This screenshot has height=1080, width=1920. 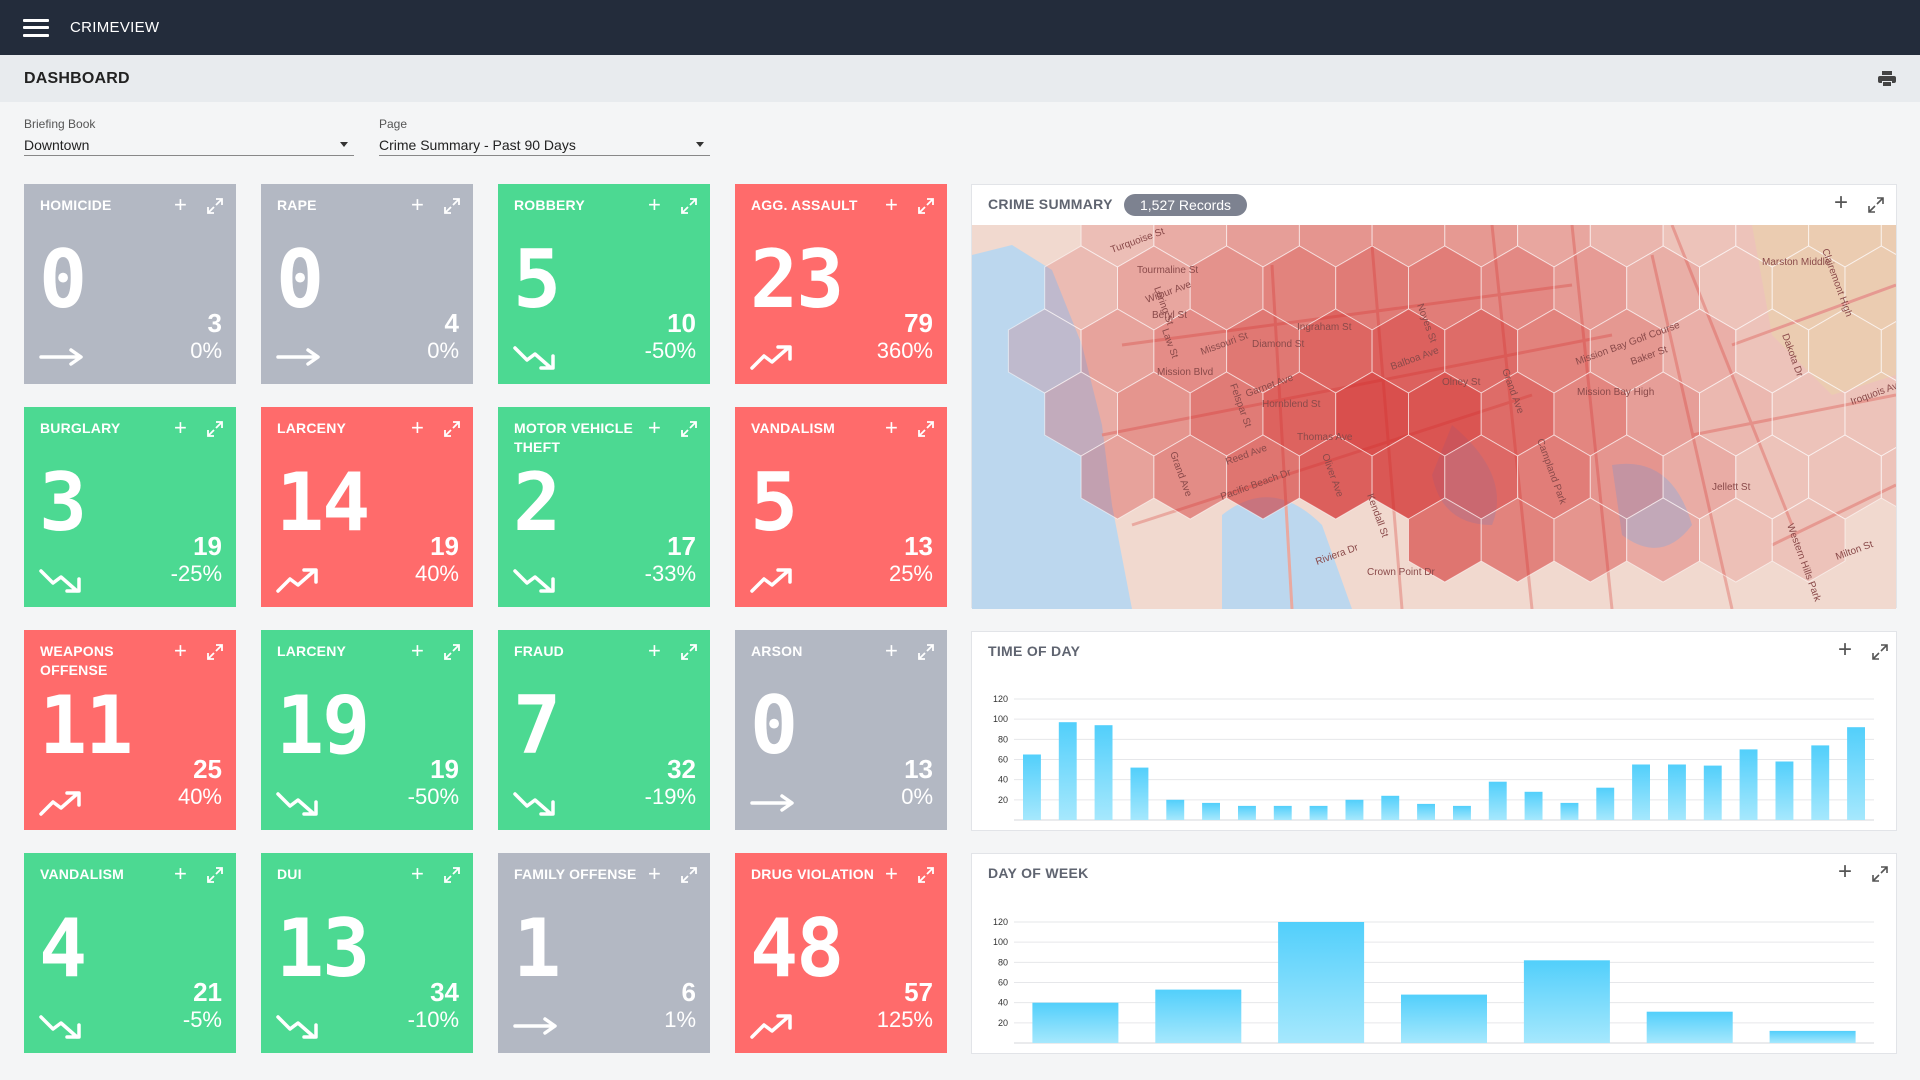 What do you see at coordinates (537, 725) in the screenshot?
I see `tile-value: 7` at bounding box center [537, 725].